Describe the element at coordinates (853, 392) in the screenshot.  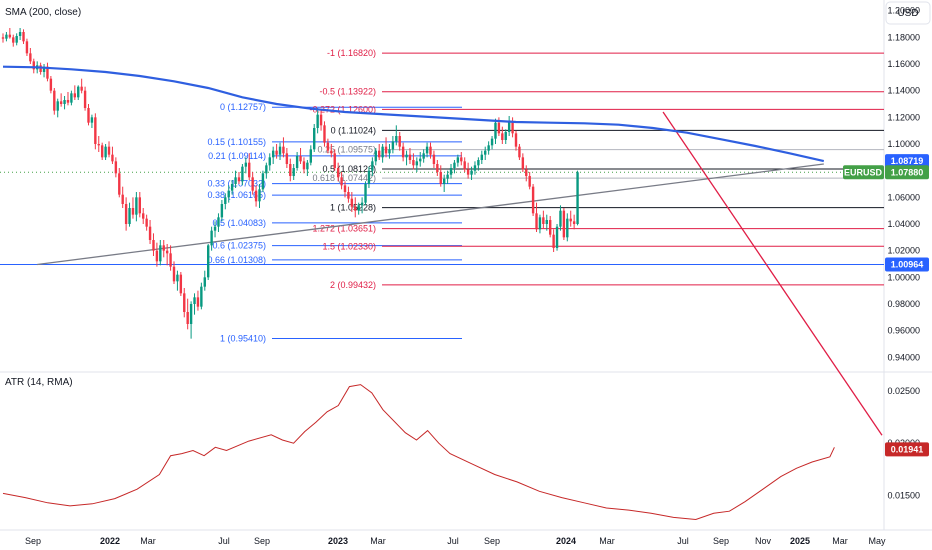
I see `falling-trendline-extension` at that location.